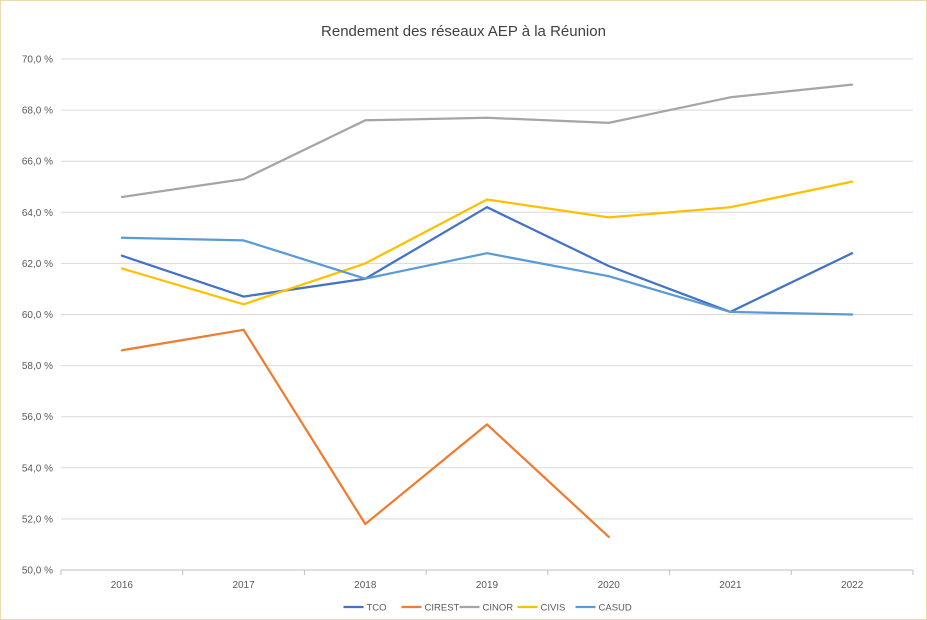 The image size is (927, 620). Describe the element at coordinates (37, 417) in the screenshot. I see `y-tick-label: 56,0 %` at that location.